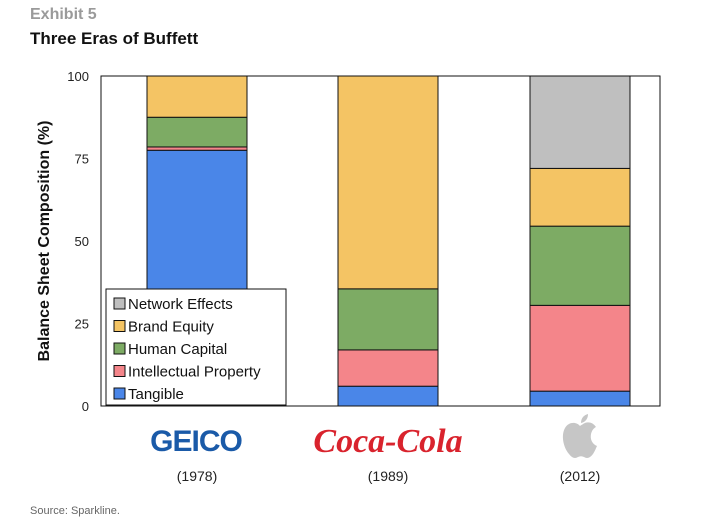 The width and height of the screenshot is (716, 527). What do you see at coordinates (579, 436) in the screenshot?
I see `apple-icon` at bounding box center [579, 436].